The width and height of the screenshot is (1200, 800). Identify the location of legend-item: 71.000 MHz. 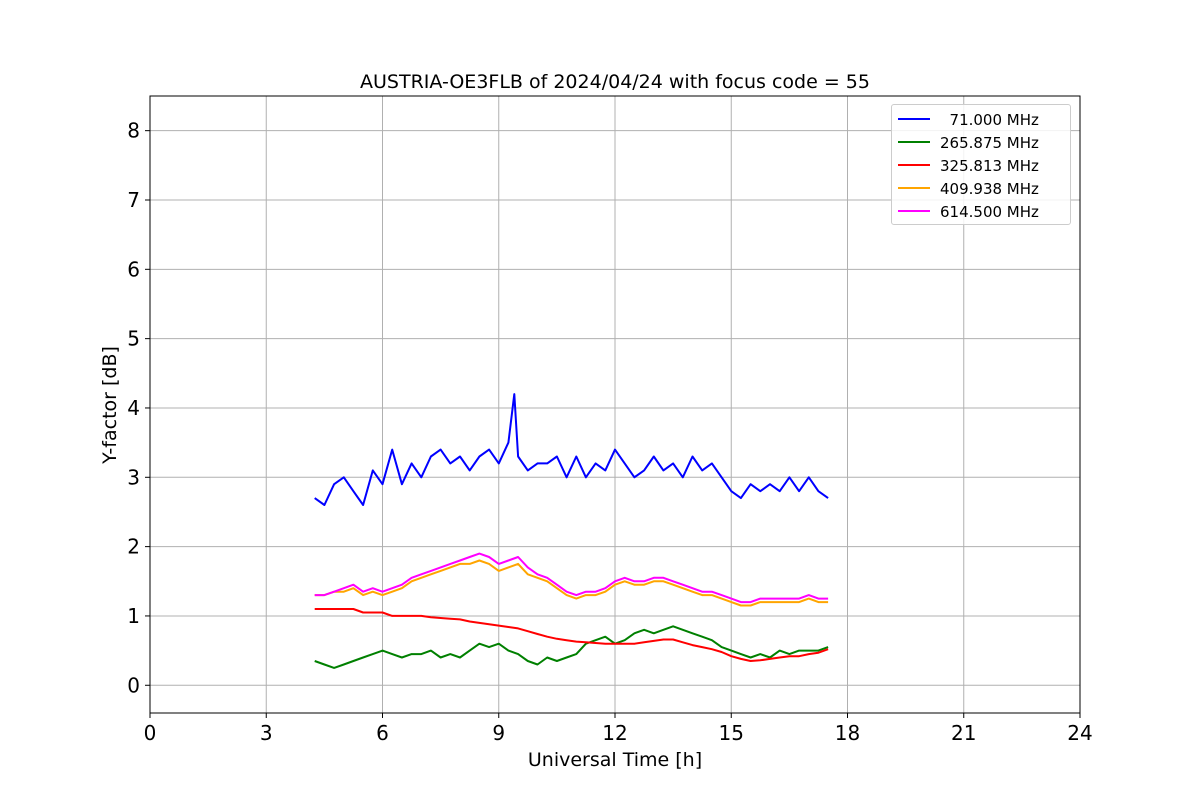
(982, 120).